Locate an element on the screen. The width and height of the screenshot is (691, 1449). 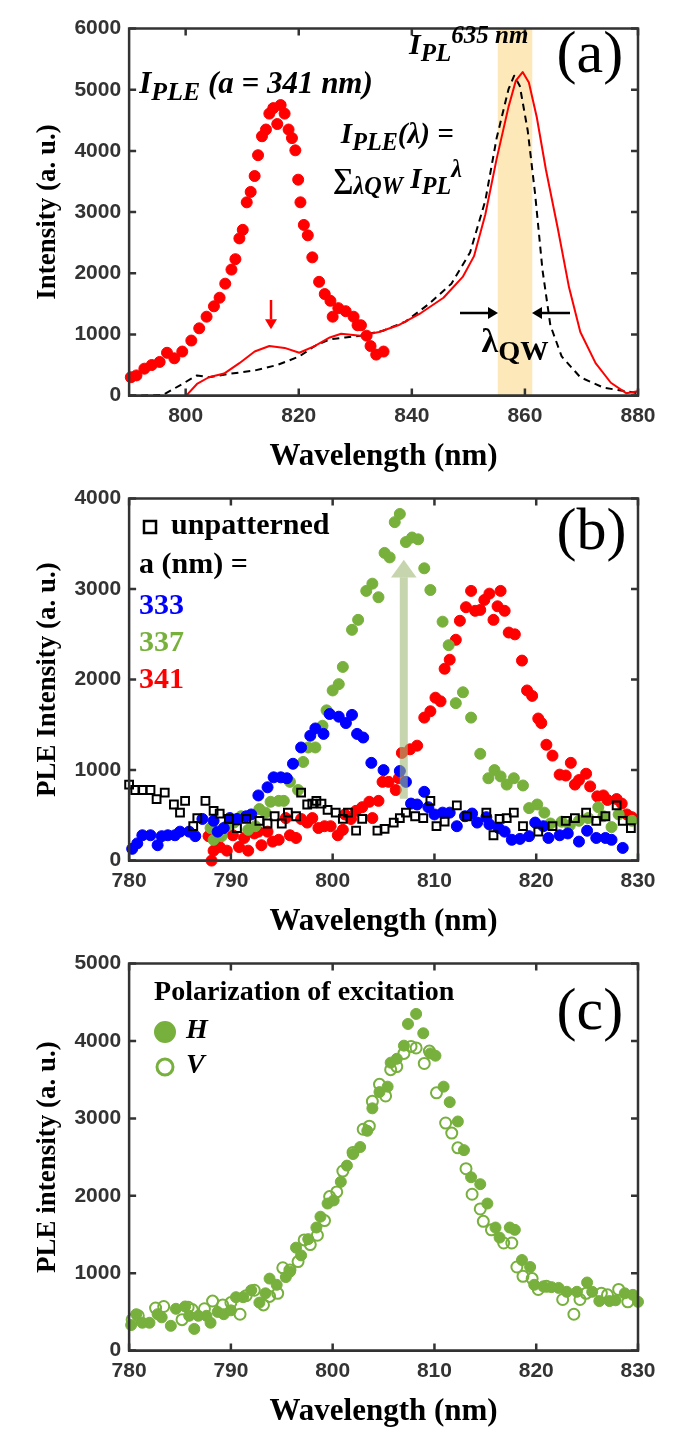
annotation: I$_{PLE}$ (a = 341 nm) is located at coordinates (256, 86).